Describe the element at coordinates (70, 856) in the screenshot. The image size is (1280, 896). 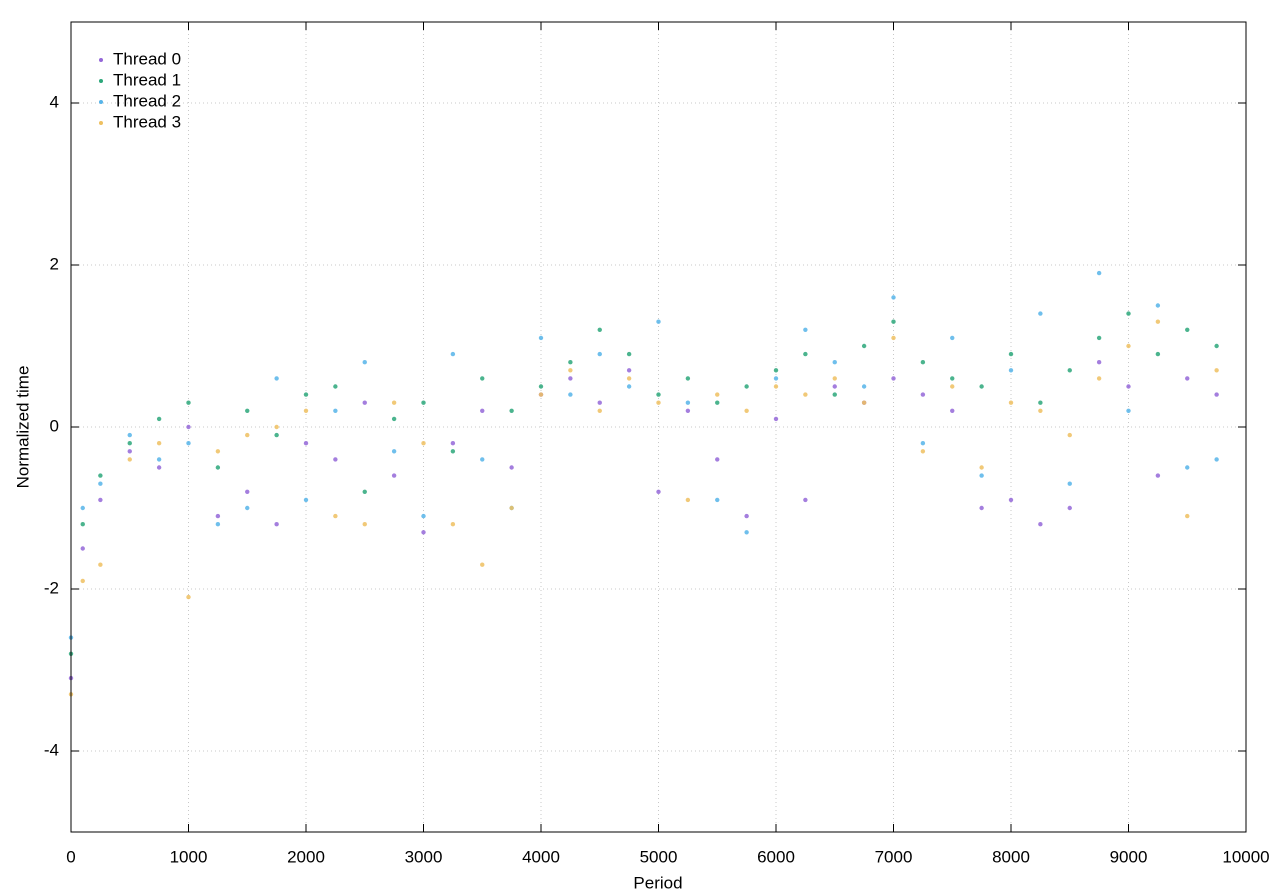
I see `x-tick-label: 0` at that location.